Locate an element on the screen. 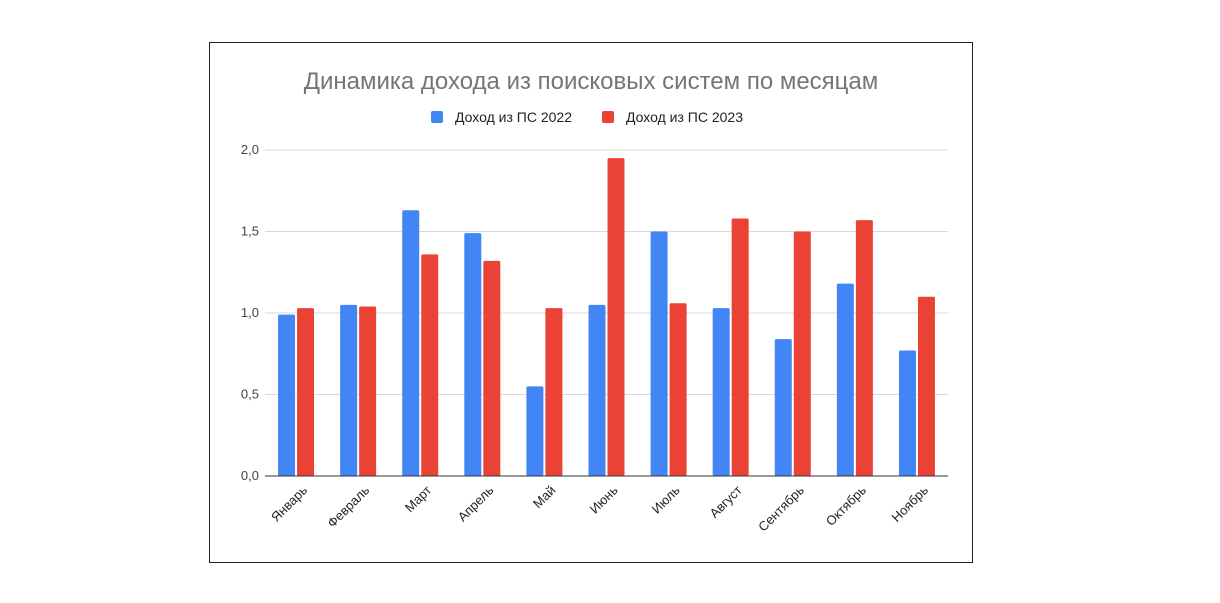 This screenshot has width=1220, height=603. x-category-label: Апрель is located at coordinates (476, 503).